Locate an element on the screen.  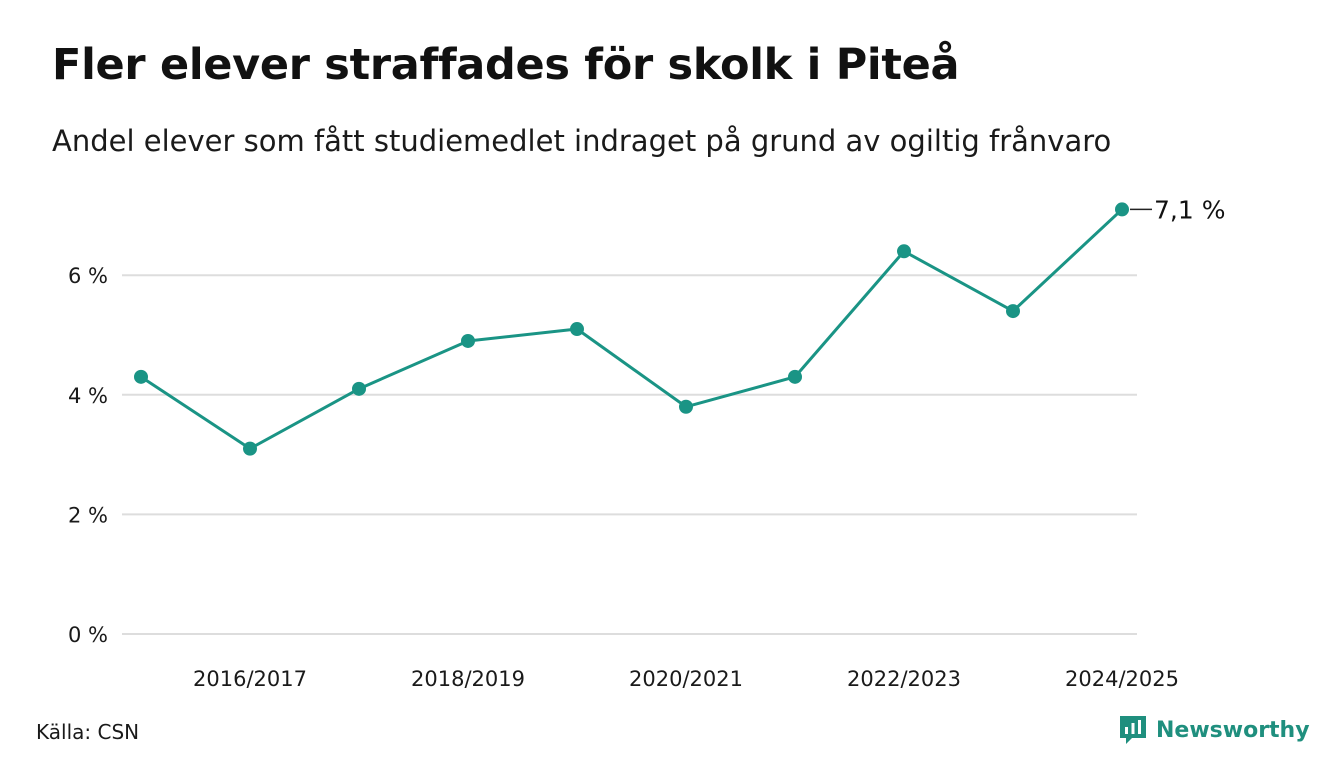
brand-name: Newsworthy is located at coordinates (1233, 730).